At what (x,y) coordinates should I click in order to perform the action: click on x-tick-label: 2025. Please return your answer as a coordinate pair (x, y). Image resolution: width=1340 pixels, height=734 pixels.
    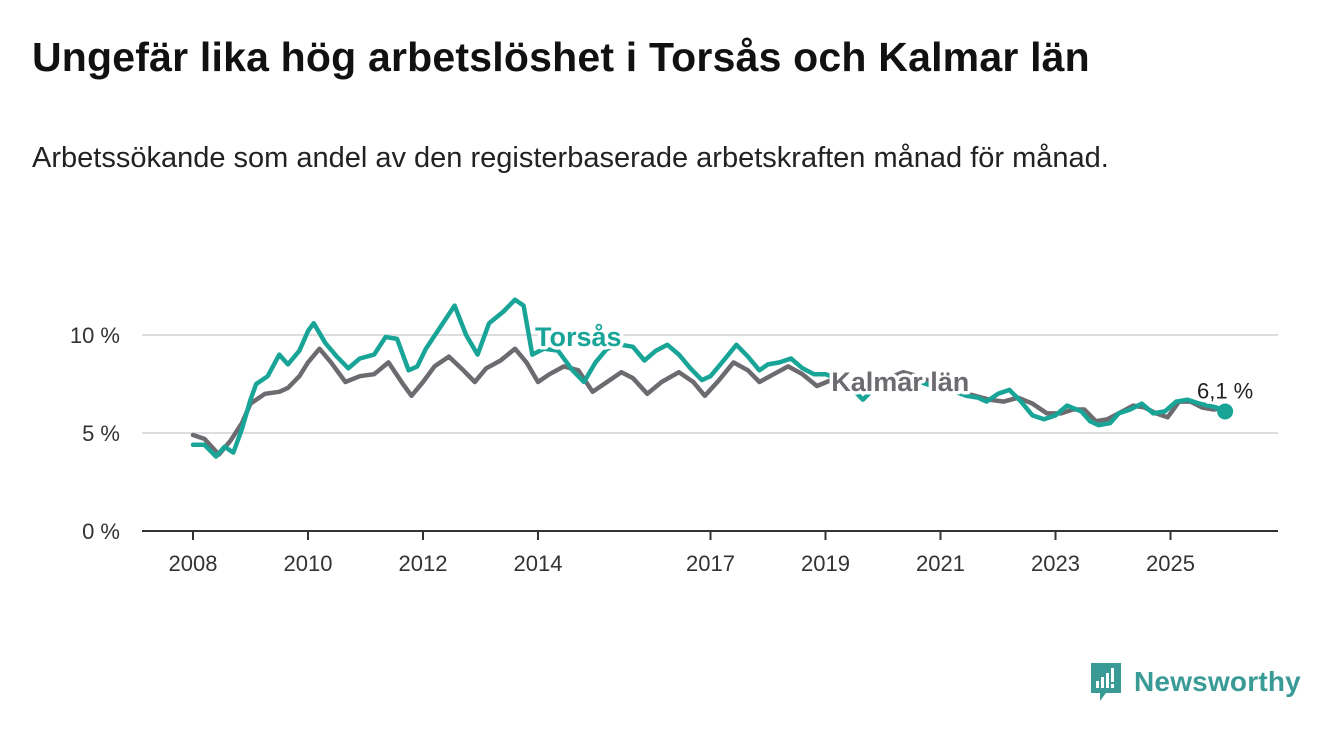
    Looking at the image, I should click on (1170, 563).